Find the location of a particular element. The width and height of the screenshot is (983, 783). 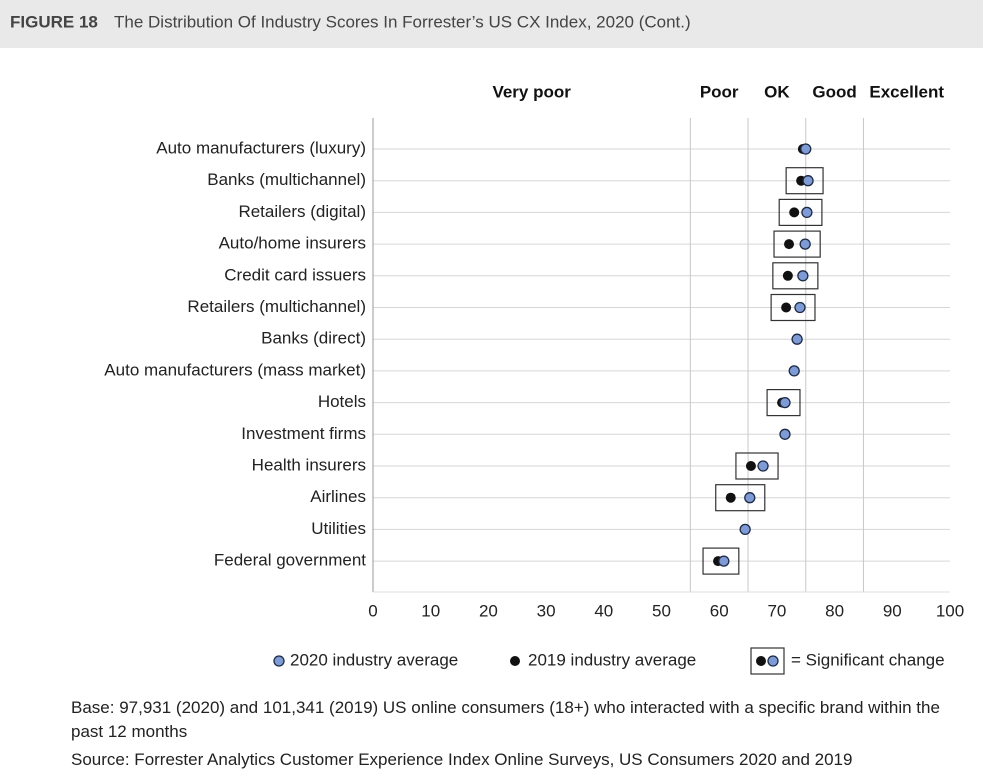

category-label: Credit card issuers is located at coordinates (295, 274).